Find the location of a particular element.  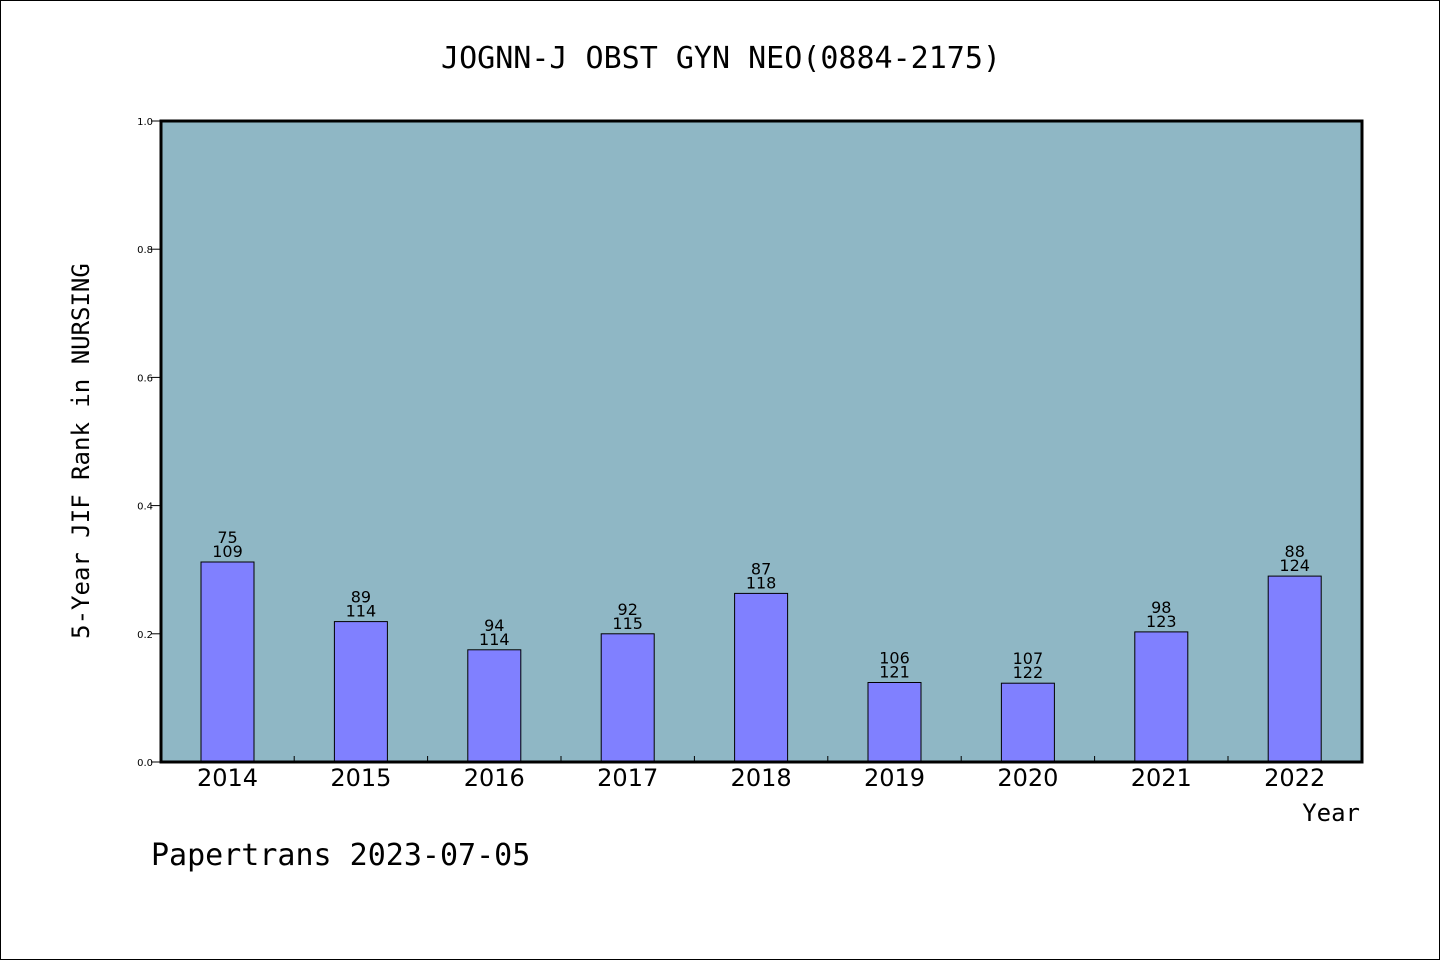

bar-2021 is located at coordinates (1161, 697).